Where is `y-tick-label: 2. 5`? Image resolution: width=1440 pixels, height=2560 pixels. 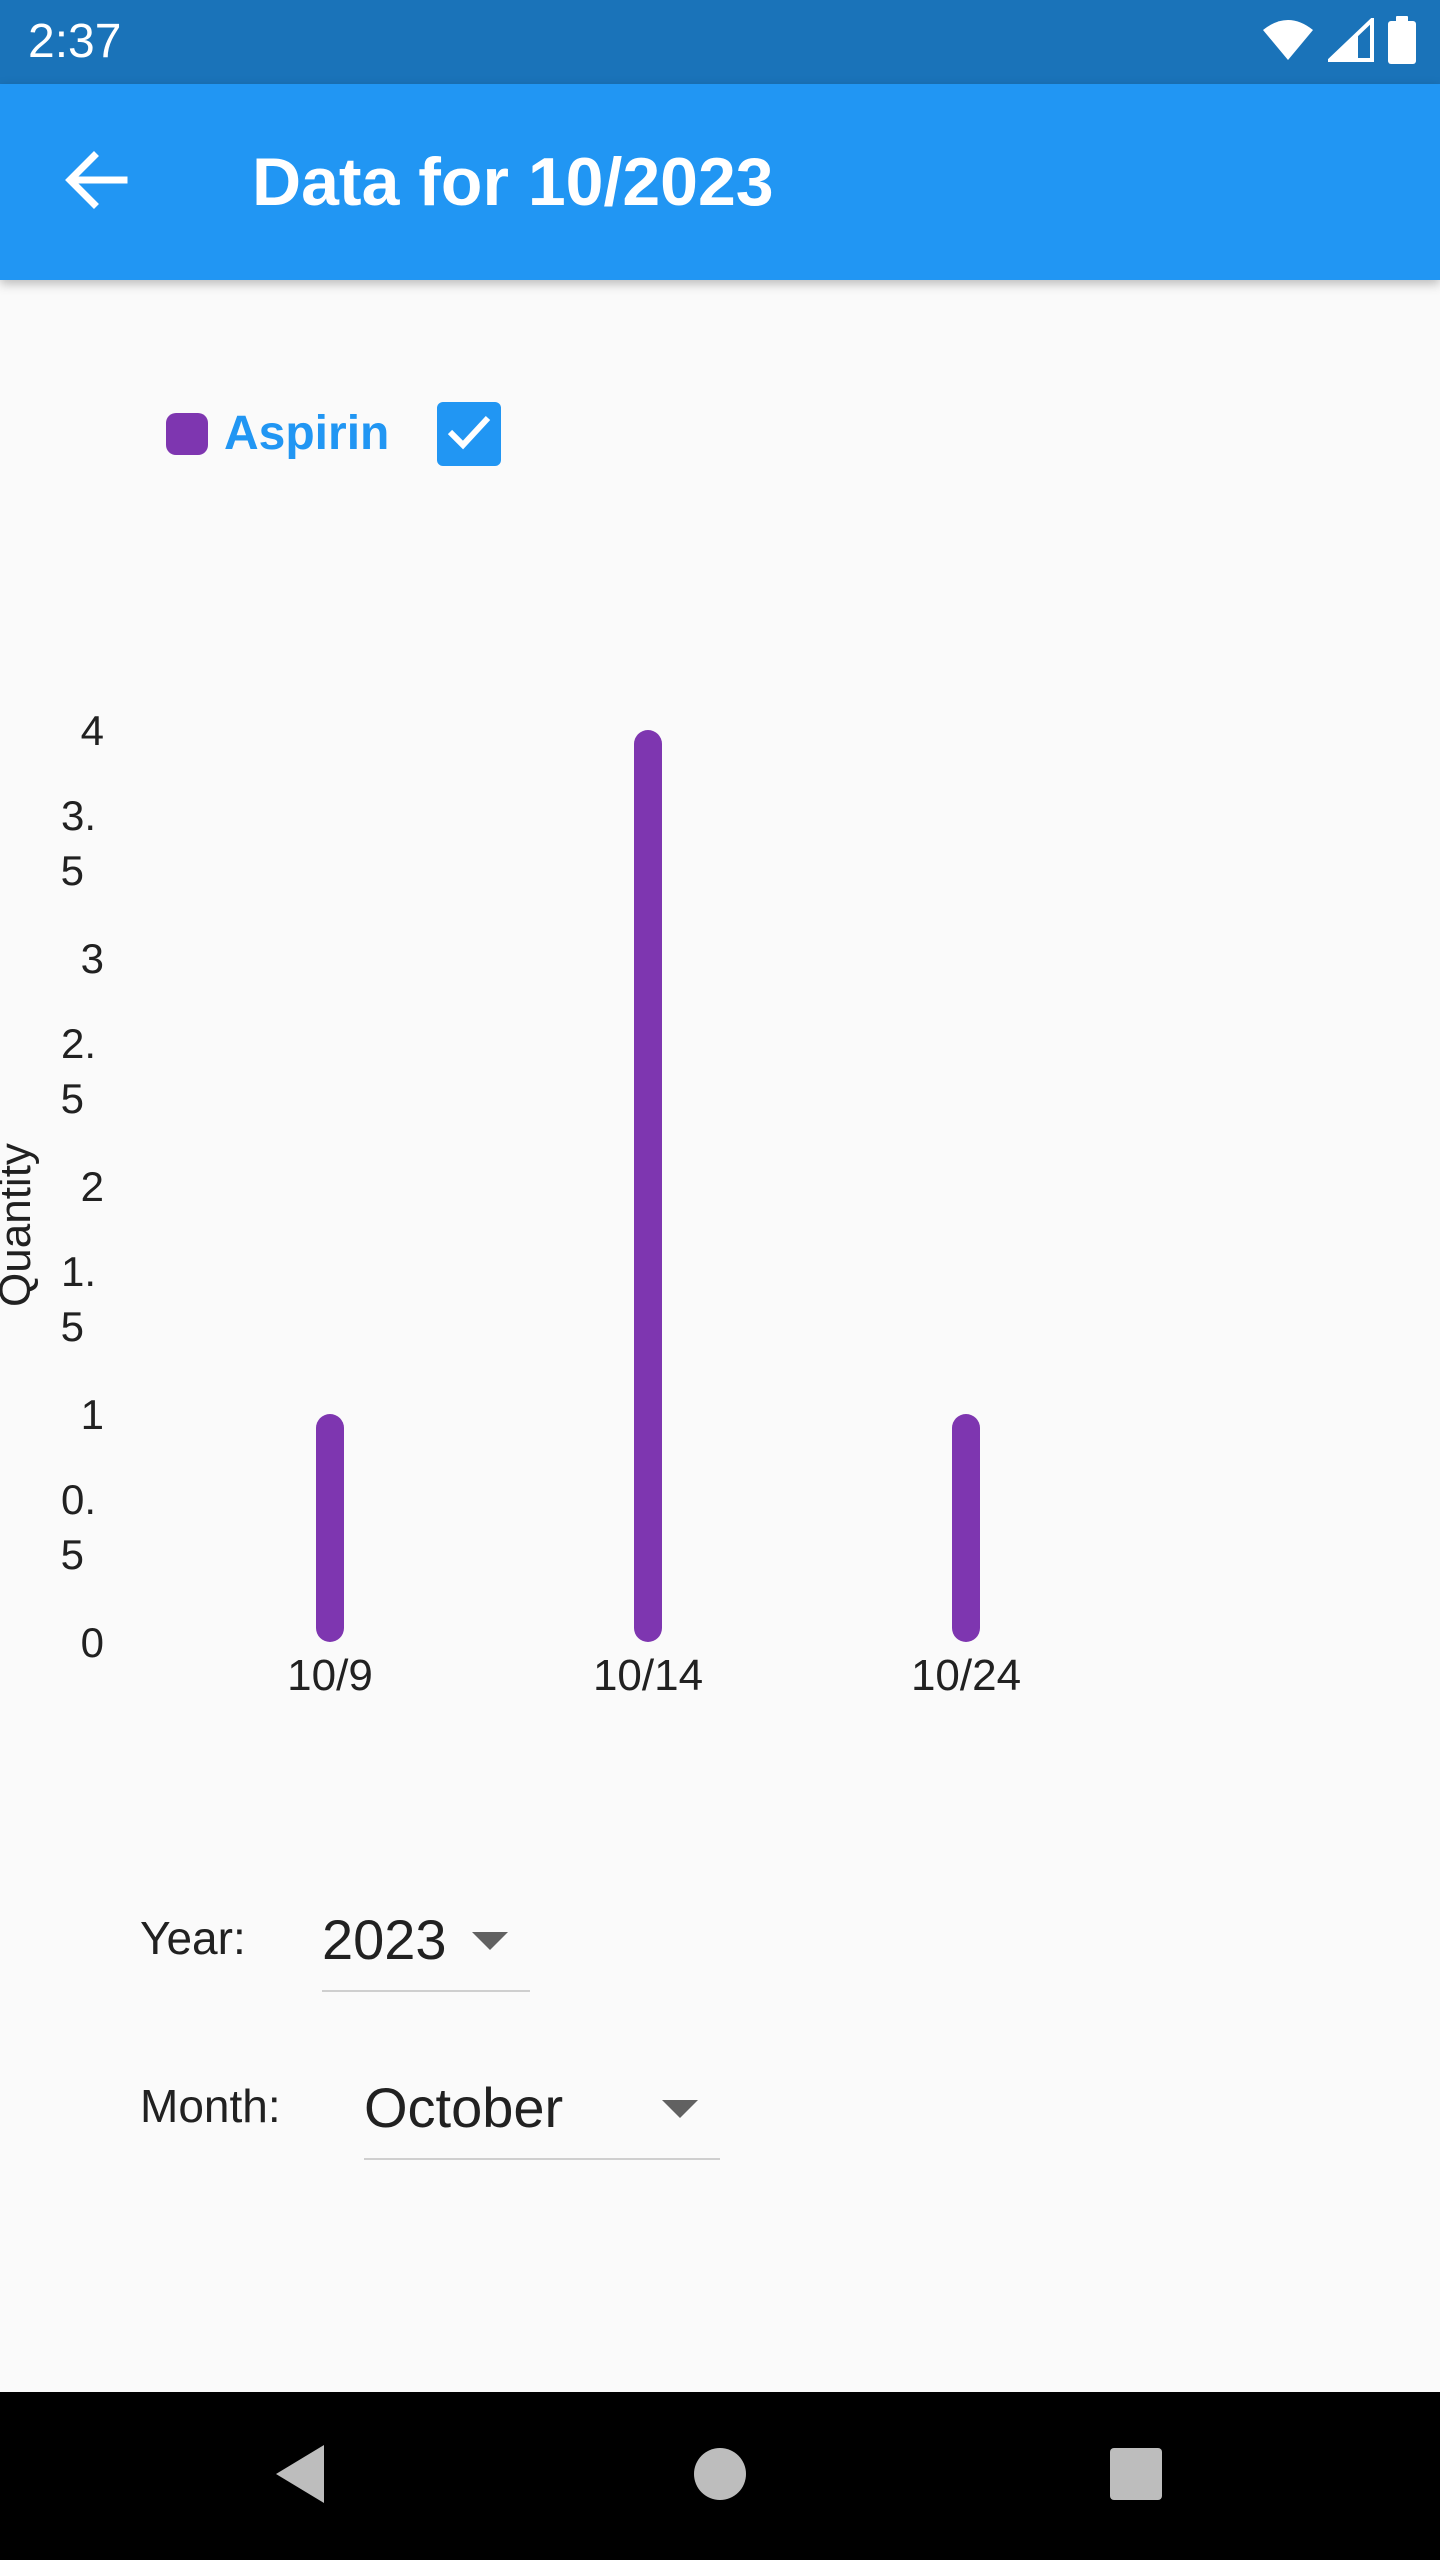
y-tick-label: 2. 5 is located at coordinates (78, 1071).